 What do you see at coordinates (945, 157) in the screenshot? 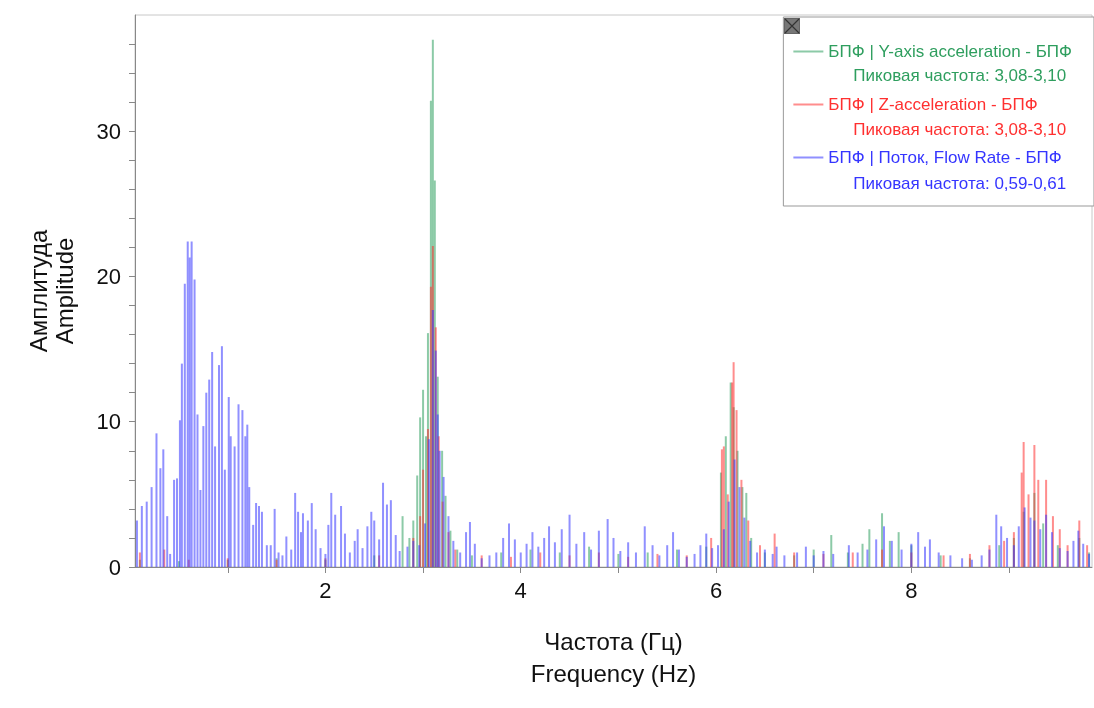
I see `legend-label: БПФ | Поток, Flow Rate - БПФ` at bounding box center [945, 157].